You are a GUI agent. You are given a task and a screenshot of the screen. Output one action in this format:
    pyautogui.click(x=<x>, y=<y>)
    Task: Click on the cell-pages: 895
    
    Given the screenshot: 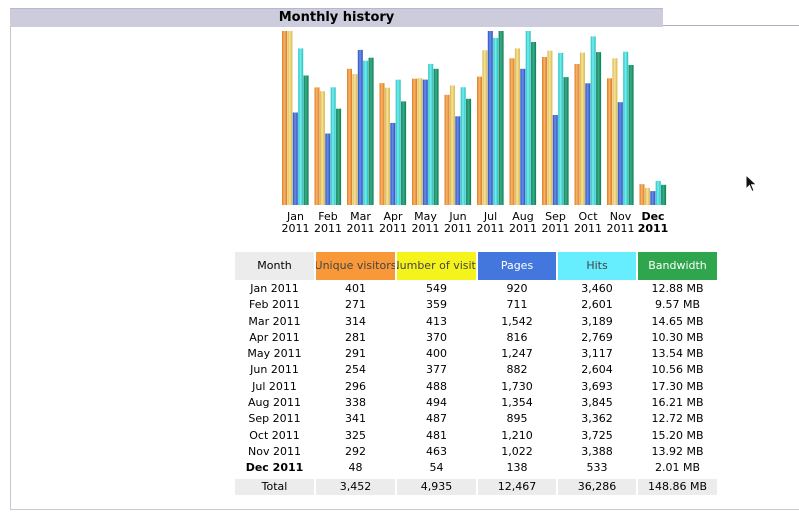 What is the action you would take?
    pyautogui.click(x=517, y=419)
    